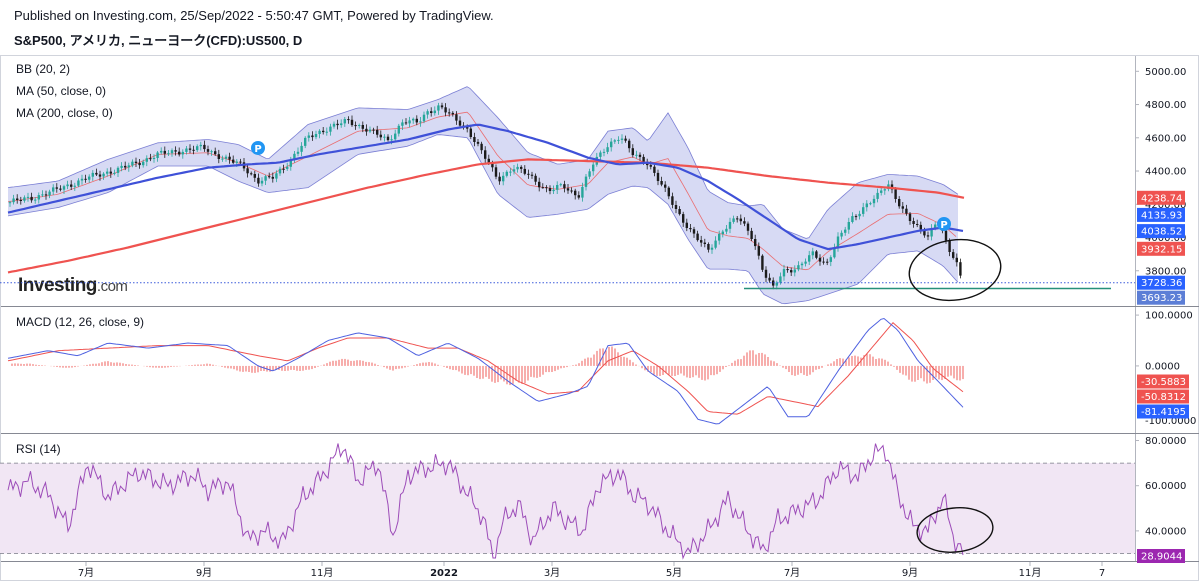 The width and height of the screenshot is (1200, 583). What do you see at coordinates (1165, 441) in the screenshot?
I see `rsi-axis-label: 80.0000` at bounding box center [1165, 441].